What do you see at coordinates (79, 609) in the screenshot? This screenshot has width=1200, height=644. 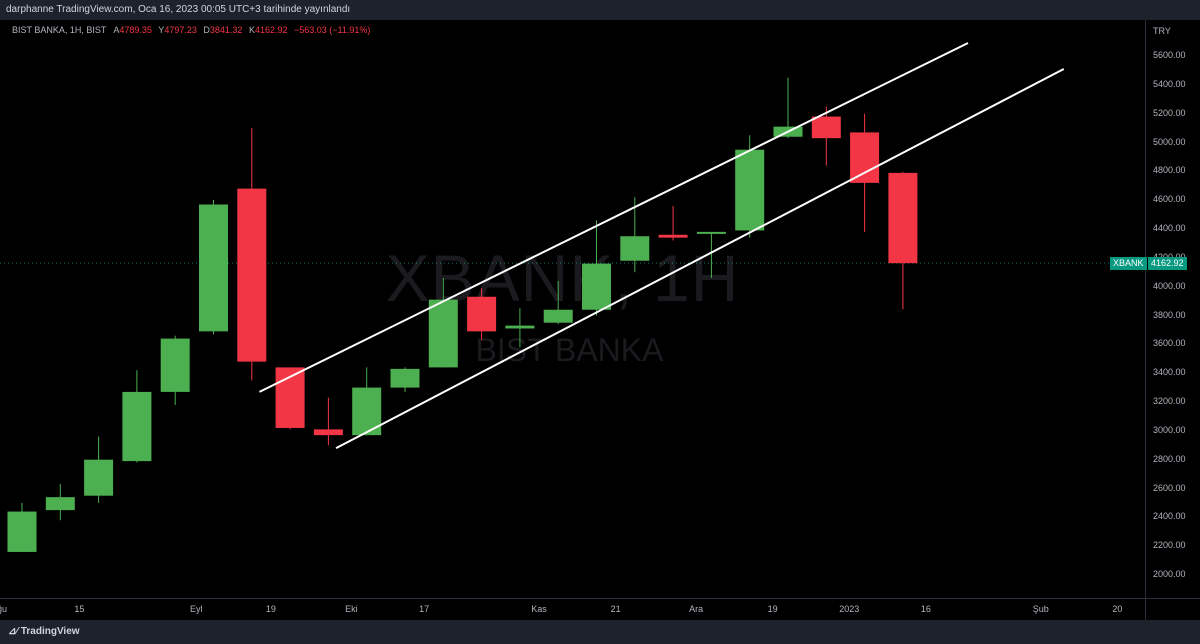 I see `time-tick-label: 15` at bounding box center [79, 609].